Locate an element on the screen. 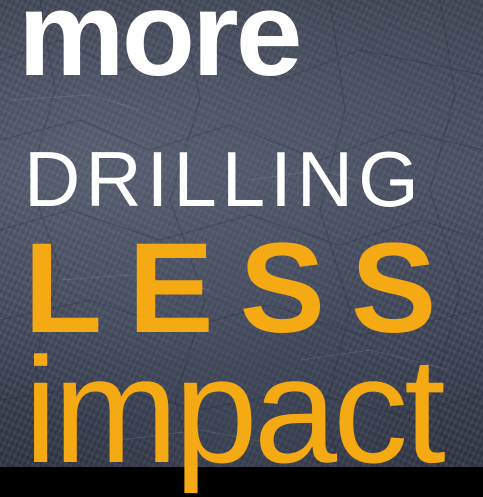 The image size is (483, 497). headline-drilling: DRILLING is located at coordinates (224, 179).